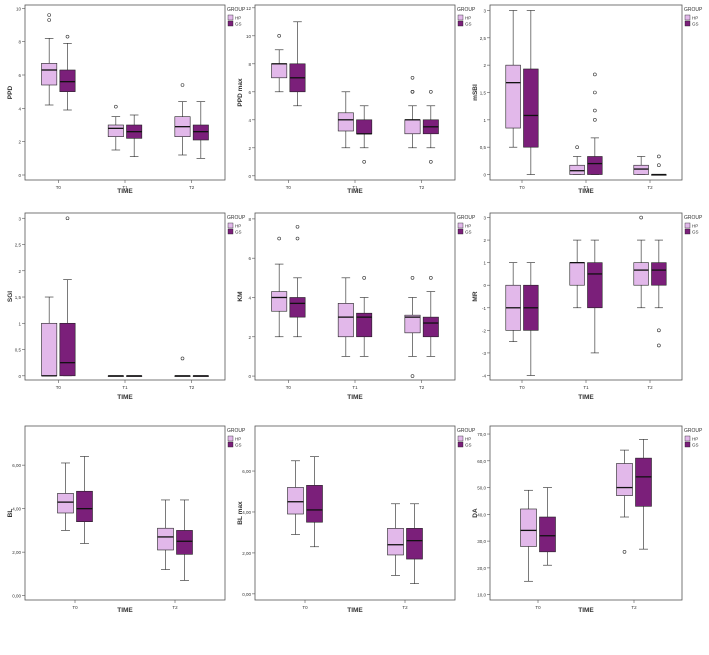 The width and height of the screenshot is (709, 655). I want to click on y-tick-label: 8, so click(19, 42).